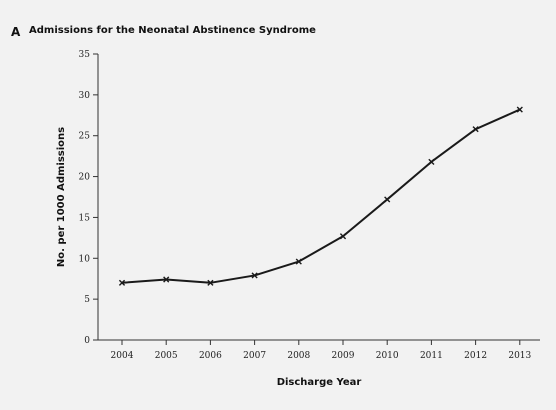  I want to click on x-tick-label: 2010, so click(387, 356).